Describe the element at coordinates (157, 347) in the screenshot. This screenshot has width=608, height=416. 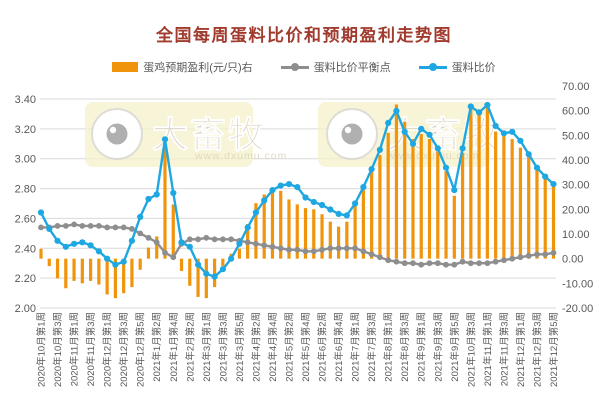
I see `svg-text: 2021年1月第2周` at that location.